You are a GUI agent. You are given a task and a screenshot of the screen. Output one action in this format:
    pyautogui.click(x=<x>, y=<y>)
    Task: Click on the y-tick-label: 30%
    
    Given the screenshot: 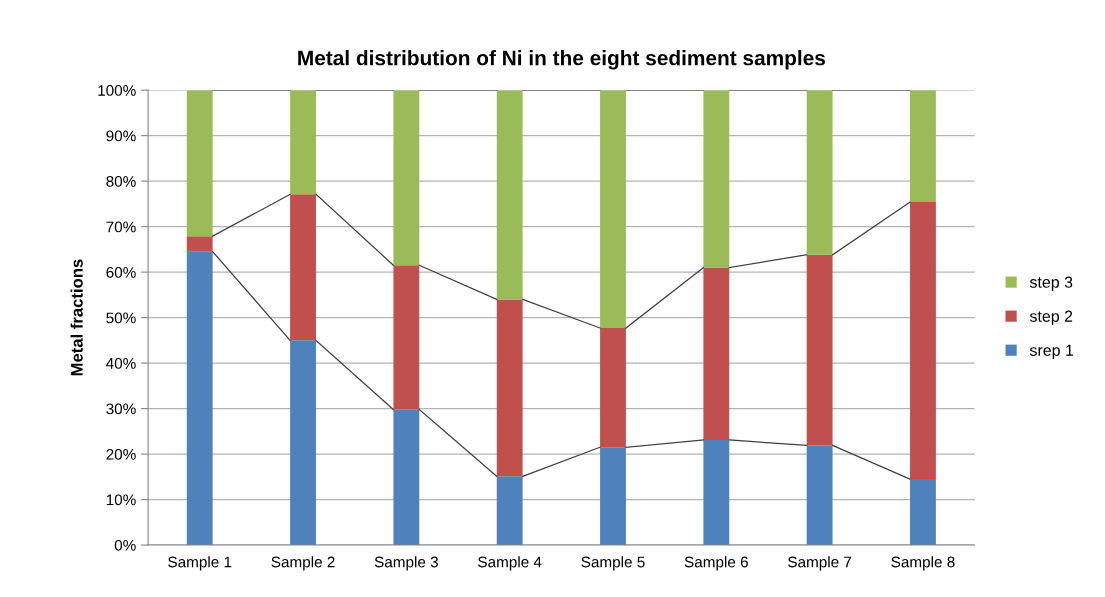 What is the action you would take?
    pyautogui.click(x=121, y=409)
    